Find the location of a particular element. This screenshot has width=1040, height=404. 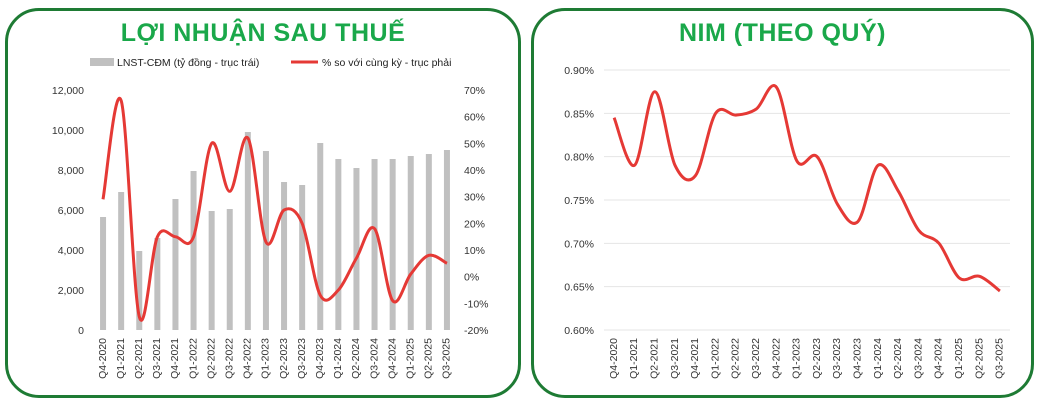

nim-x-axis-label: Q2-2021 is located at coordinates (655, 358).